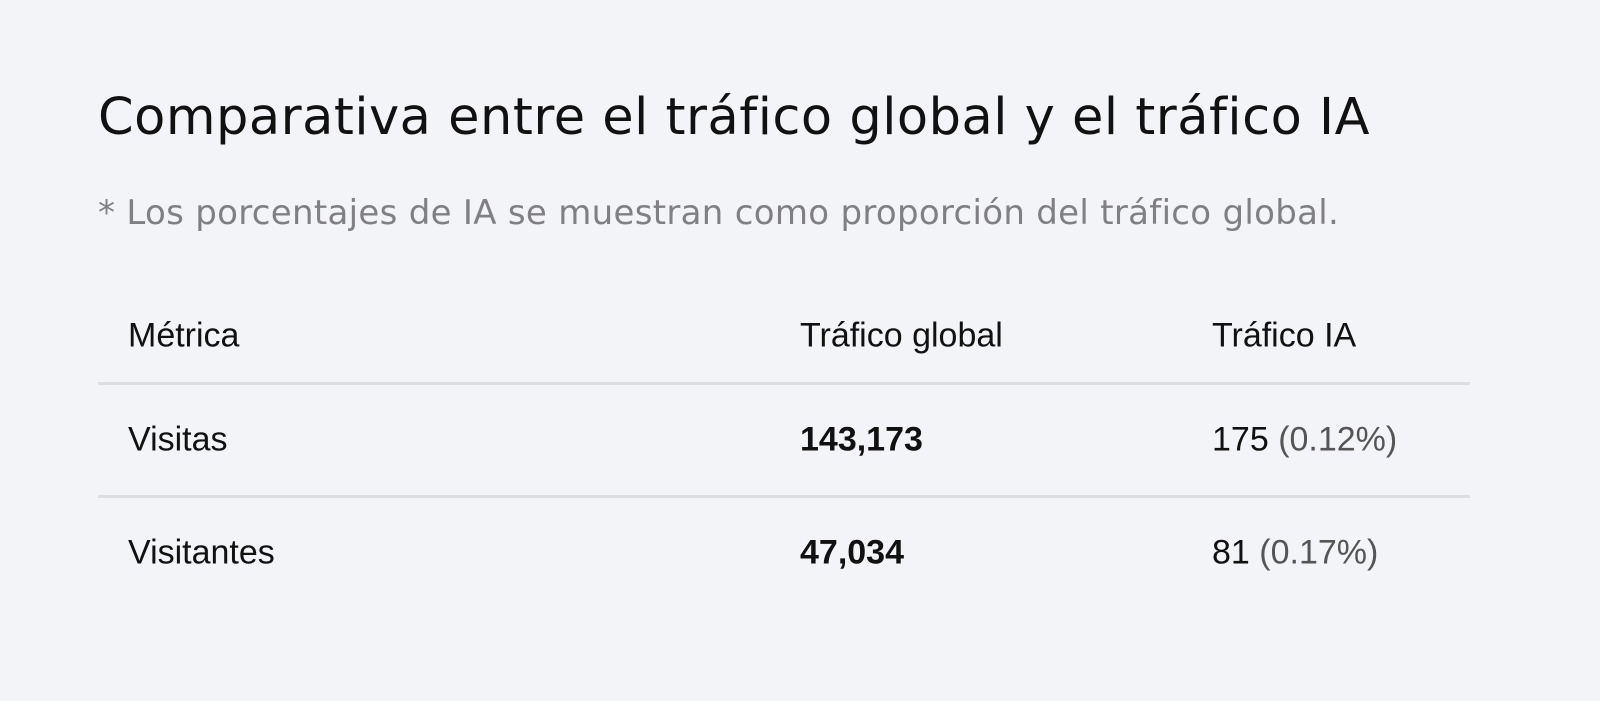  What do you see at coordinates (1240, 439) in the screenshot?
I see `ai-value: 175` at bounding box center [1240, 439].